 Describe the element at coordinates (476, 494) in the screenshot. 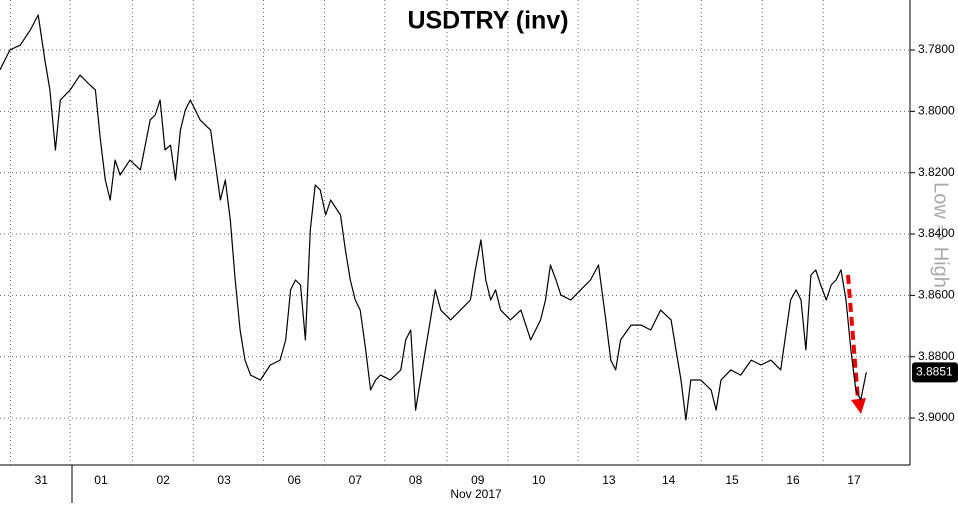

I see `x-caption: Nov 2017` at that location.